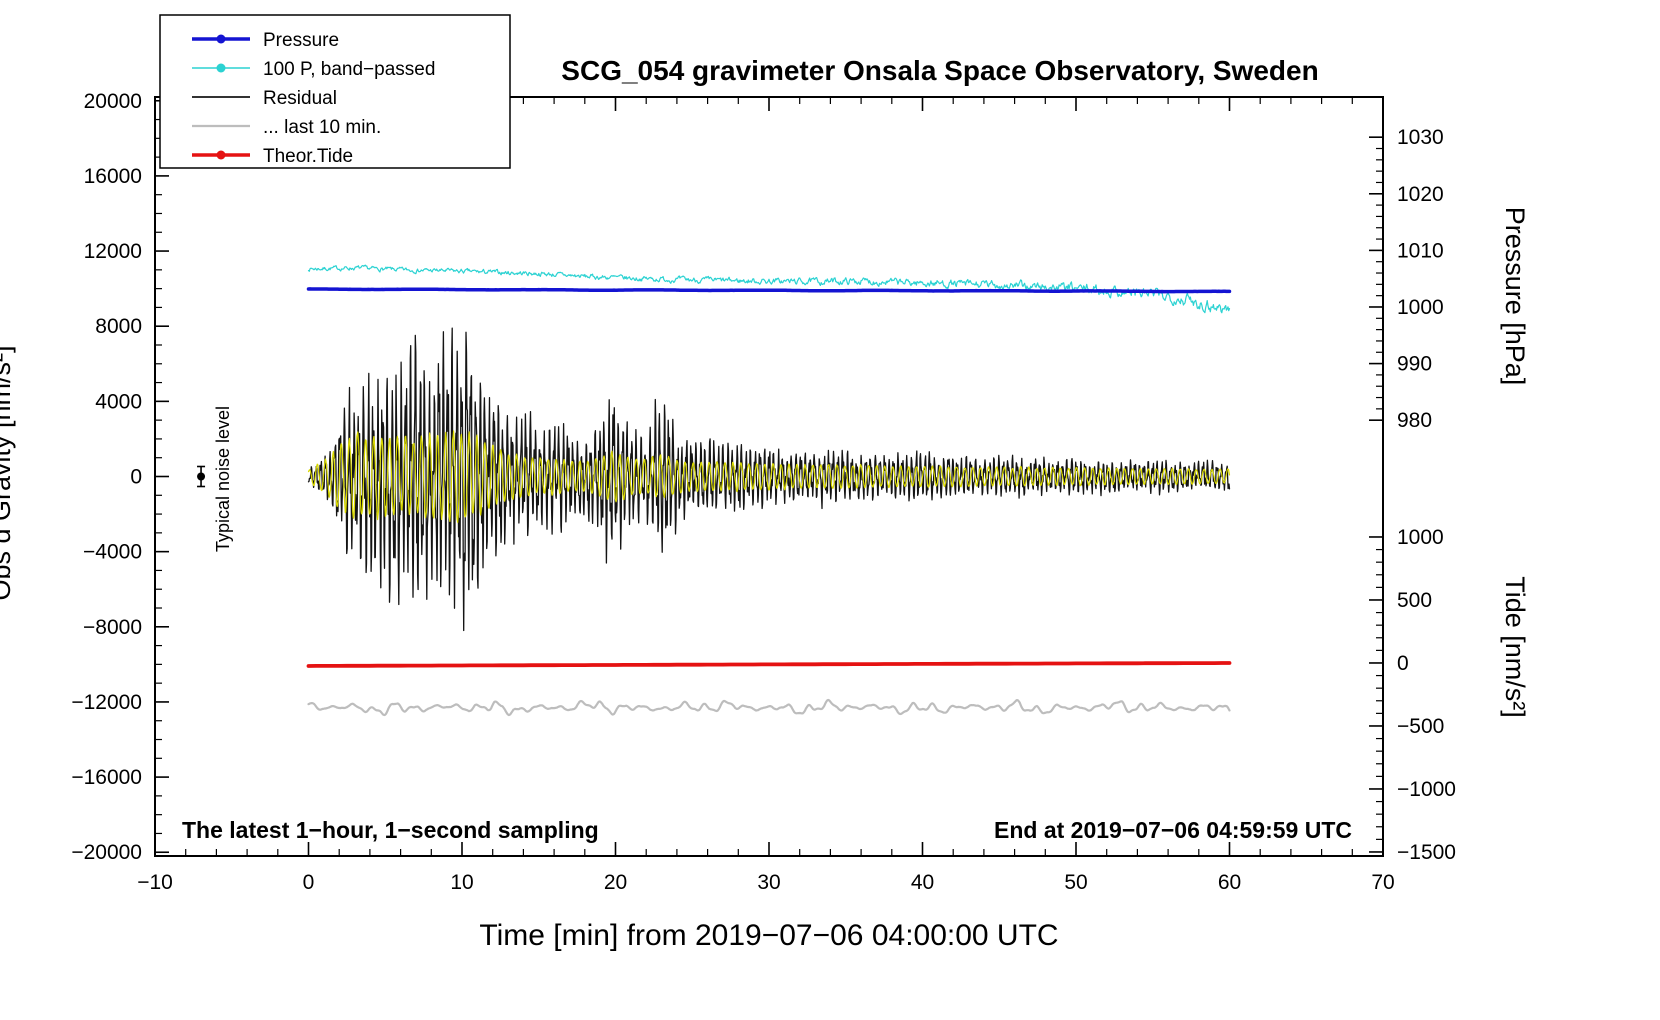 The image size is (1660, 1020). I want to click on series-pressure-bandpassed, so click(769, 289).